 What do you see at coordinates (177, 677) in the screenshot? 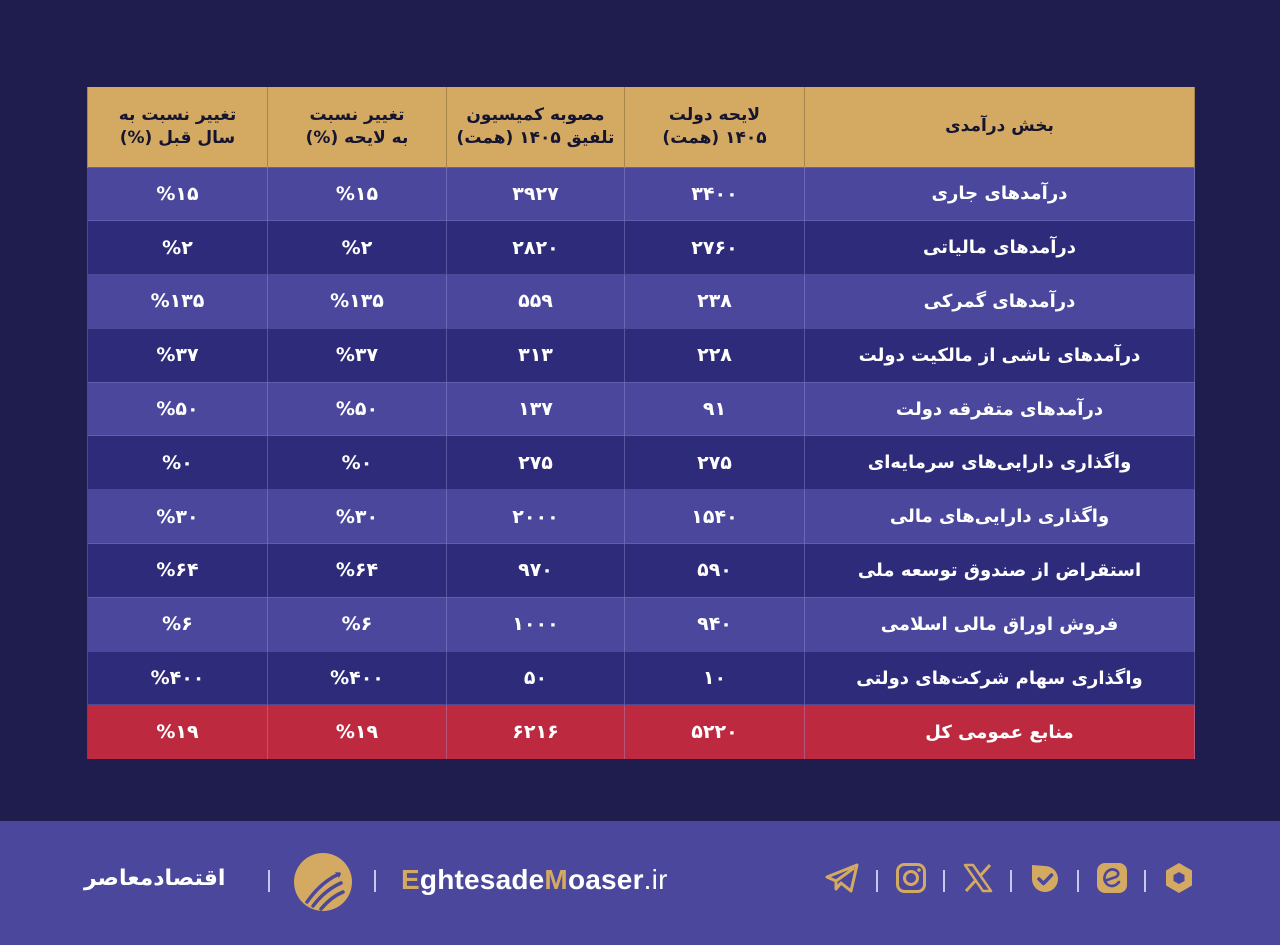
I see `cell-change-vs-prev: %۴۰۰` at bounding box center [177, 677].